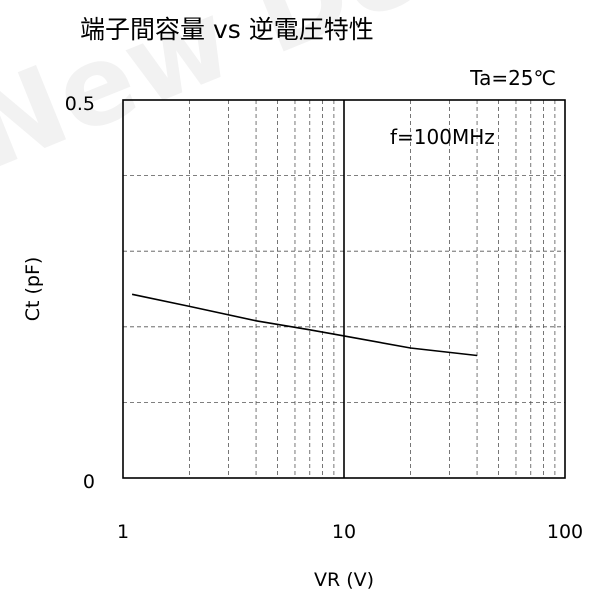 The height and width of the screenshot is (594, 590). I want to click on x-axis-label: VR (V), so click(344, 580).